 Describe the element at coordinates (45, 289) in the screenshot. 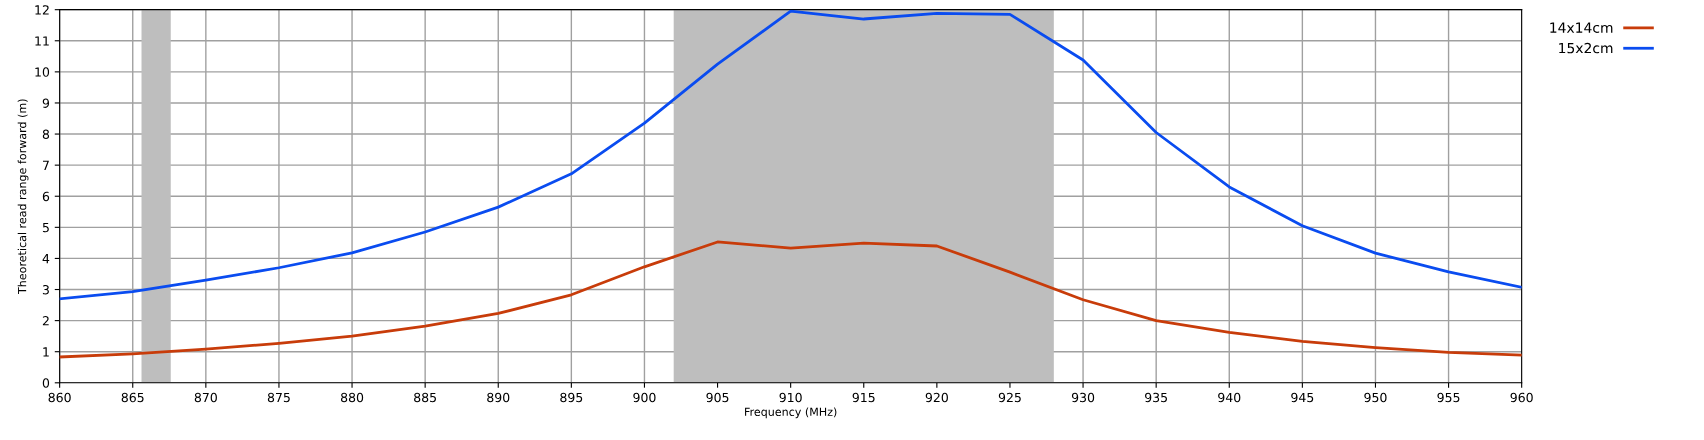

I see `y-tick-label: 3` at that location.